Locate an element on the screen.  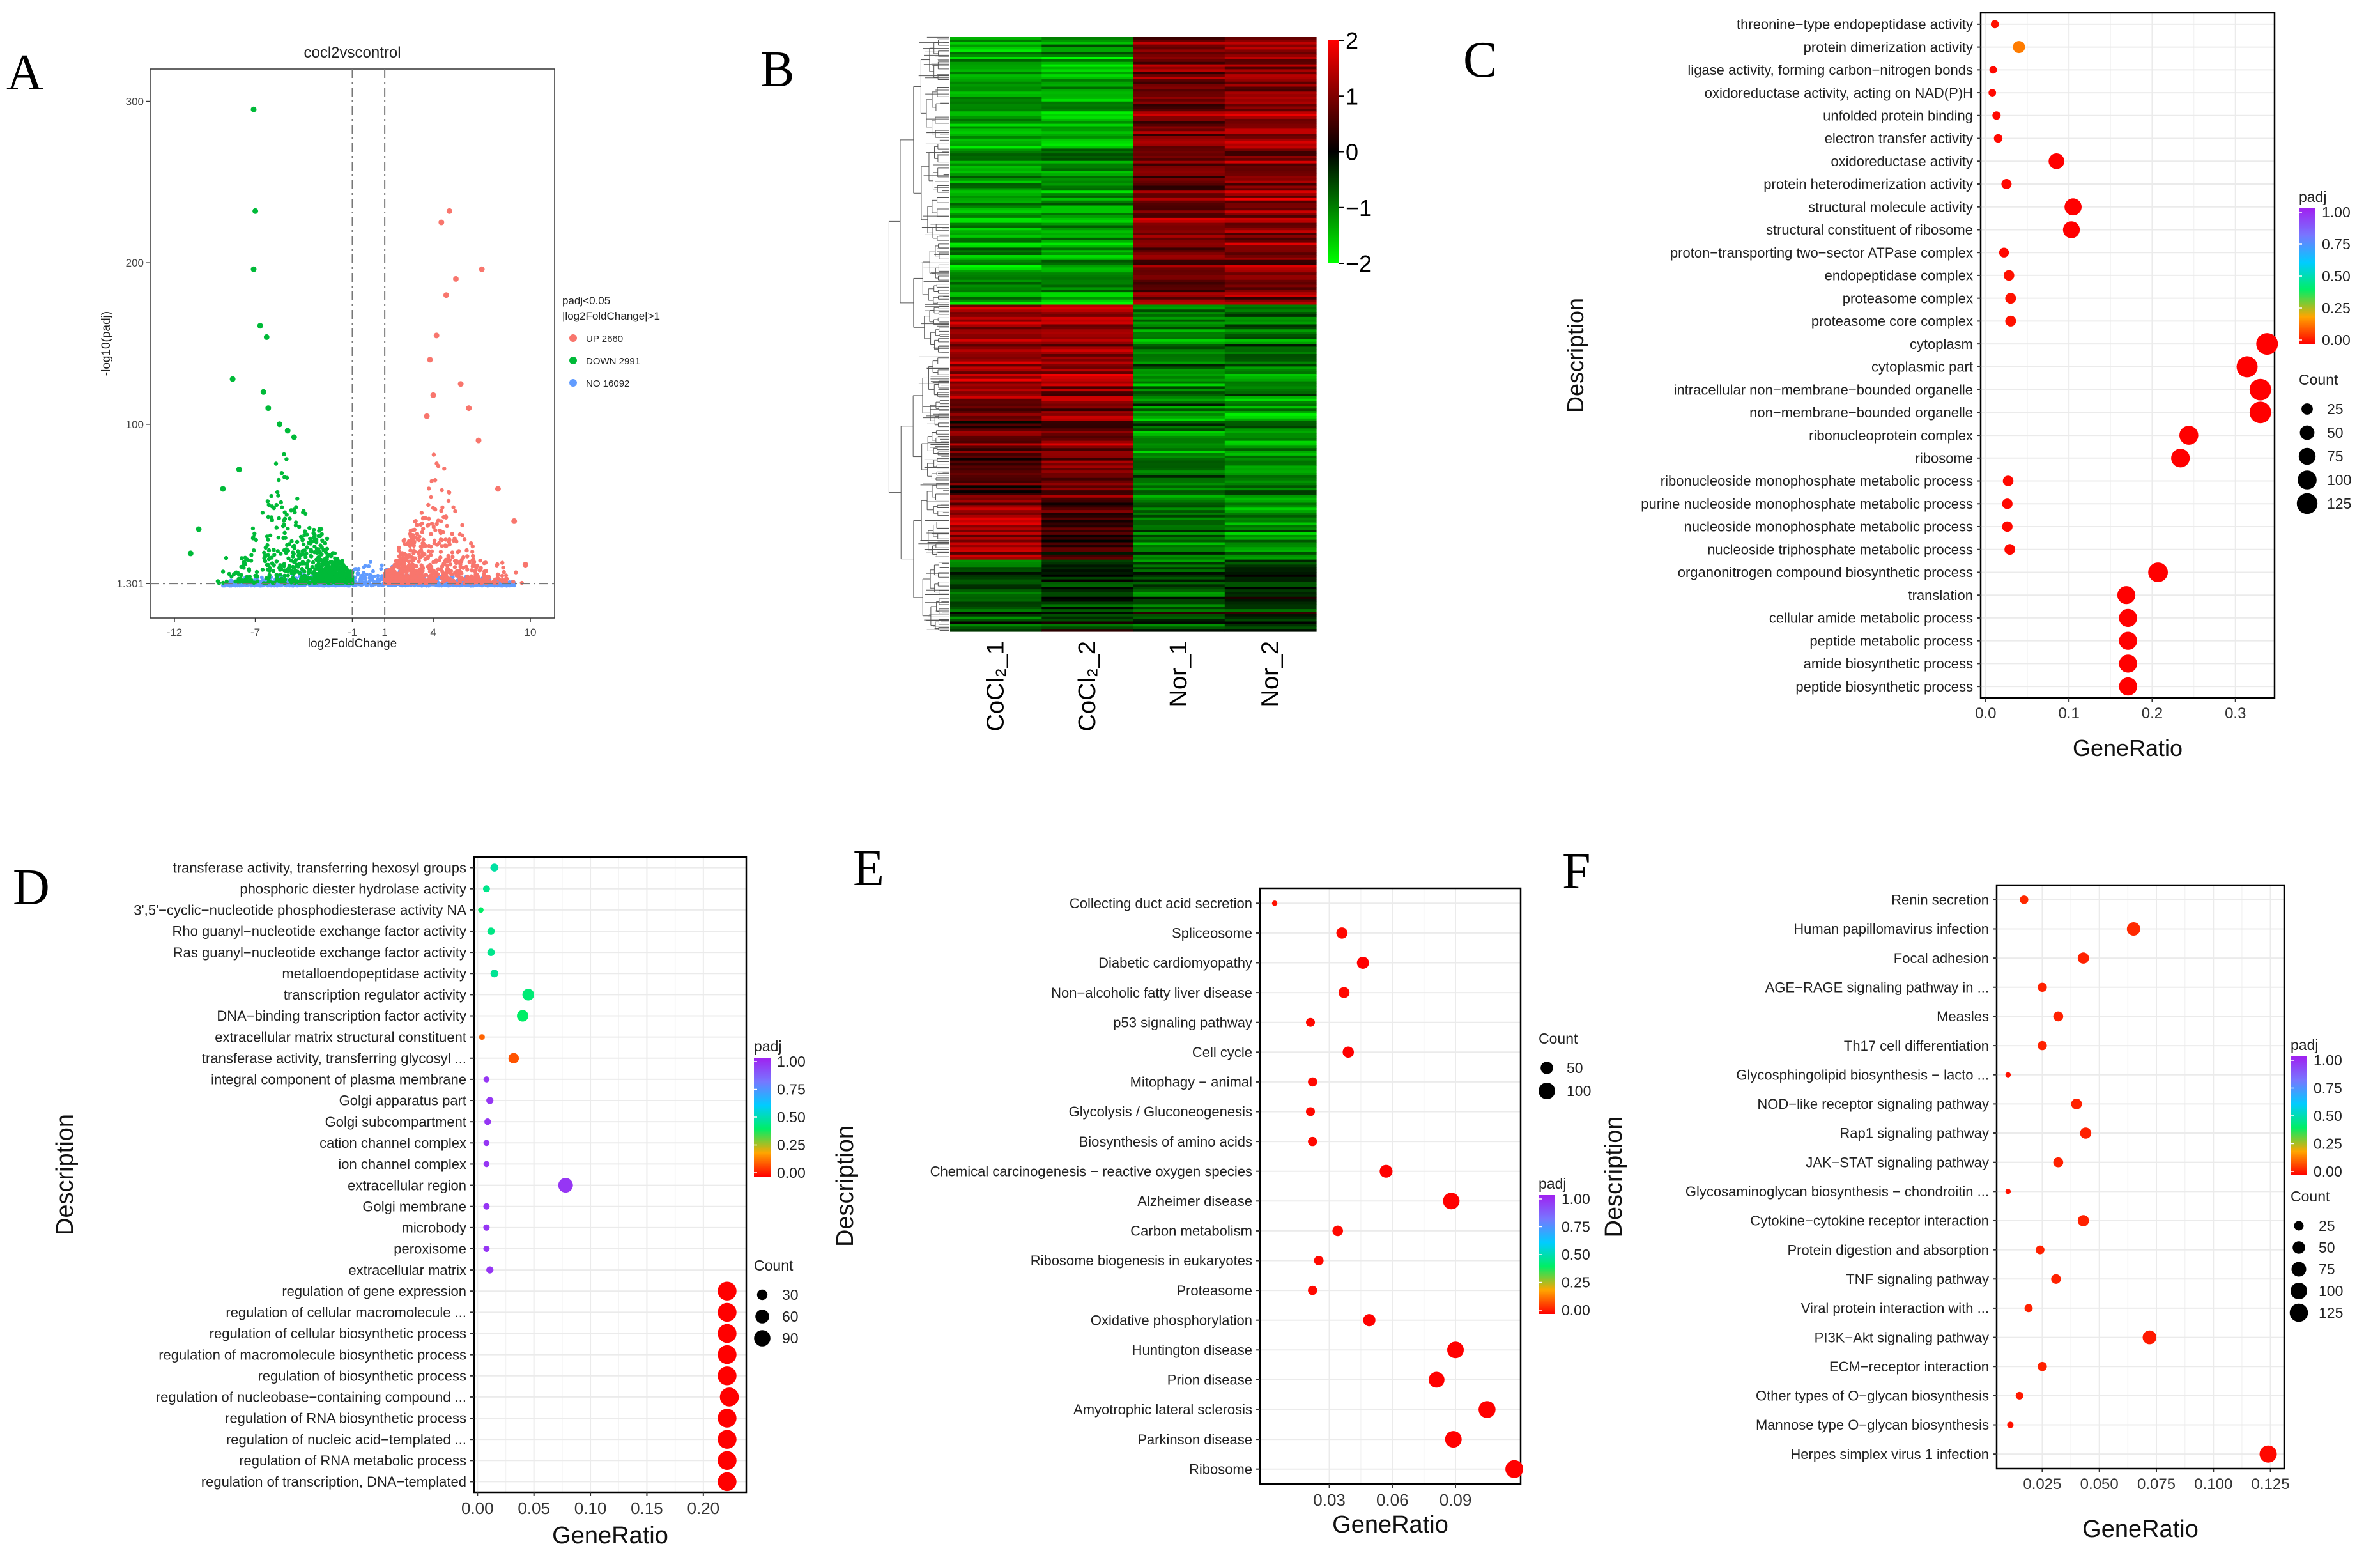
padj-tick-label: 0.75 is located at coordinates (1576, 1227).